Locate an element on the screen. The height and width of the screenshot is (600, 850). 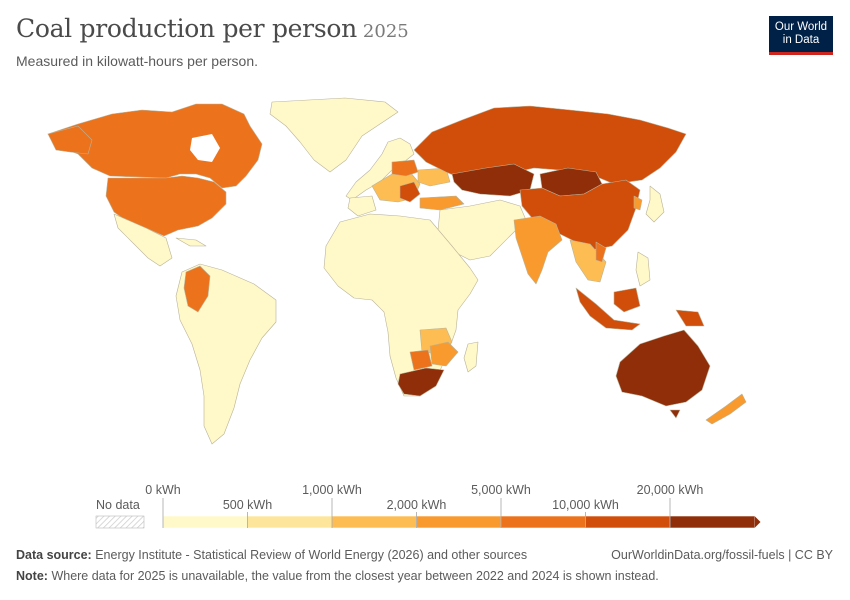
canada is located at coordinates (155, 146).